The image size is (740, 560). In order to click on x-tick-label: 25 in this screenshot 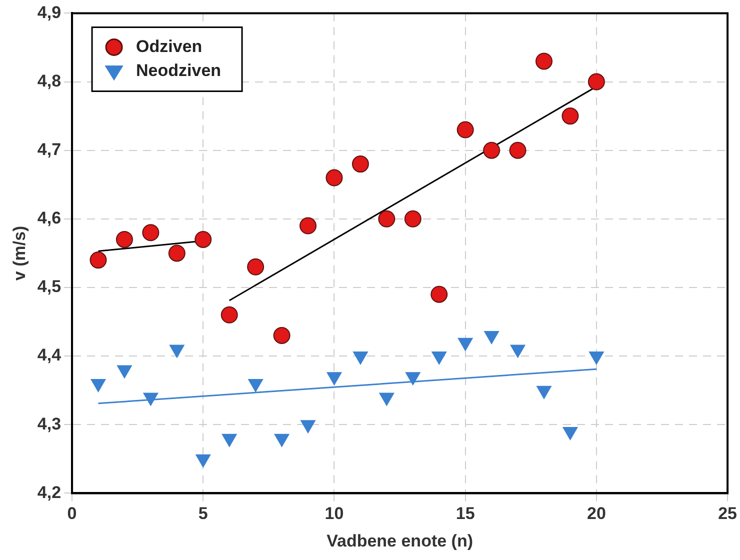, I will do `click(728, 514)`.